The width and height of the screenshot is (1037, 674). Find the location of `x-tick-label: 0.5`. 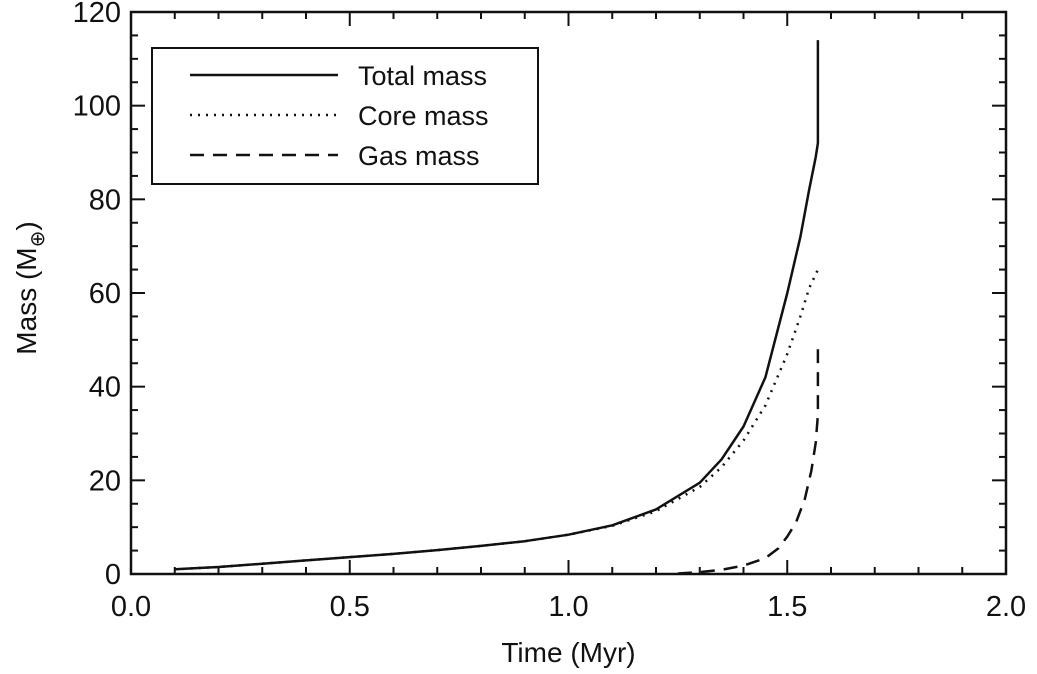

x-tick-label: 0.5 is located at coordinates (350, 607).